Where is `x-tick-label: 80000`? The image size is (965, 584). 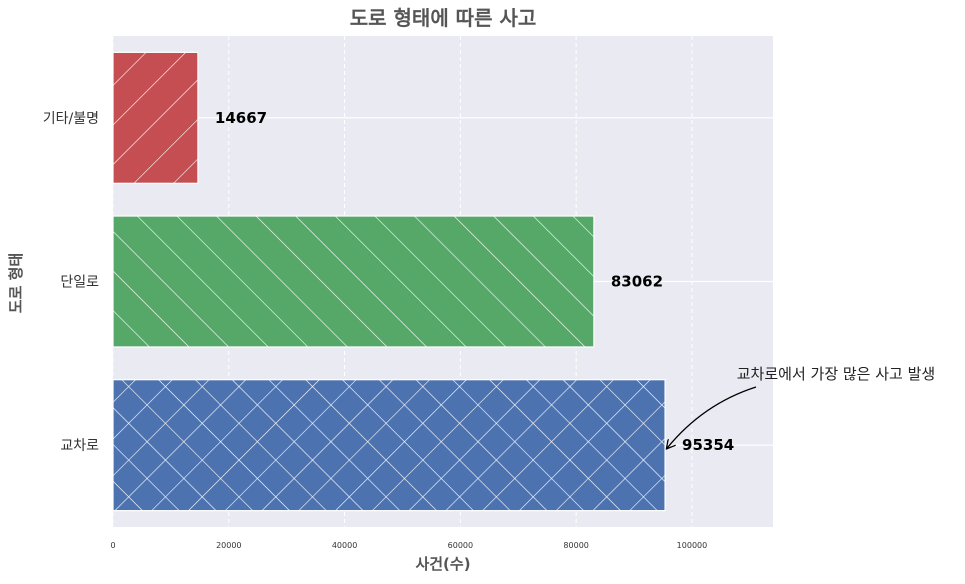 x-tick-label: 80000 is located at coordinates (575, 545).